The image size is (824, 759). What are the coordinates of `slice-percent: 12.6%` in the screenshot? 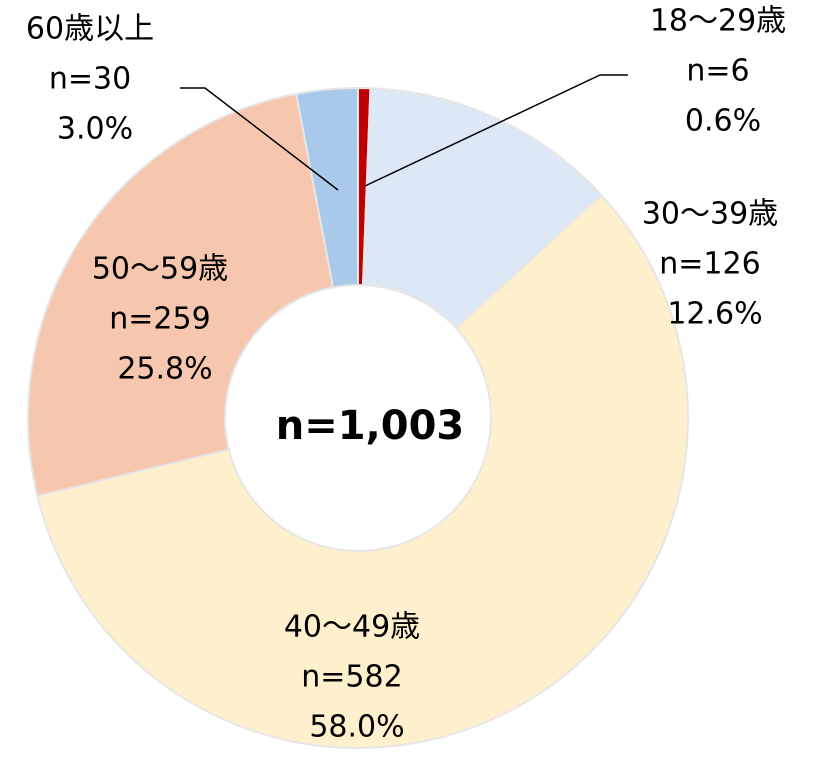 It's located at (714, 314).